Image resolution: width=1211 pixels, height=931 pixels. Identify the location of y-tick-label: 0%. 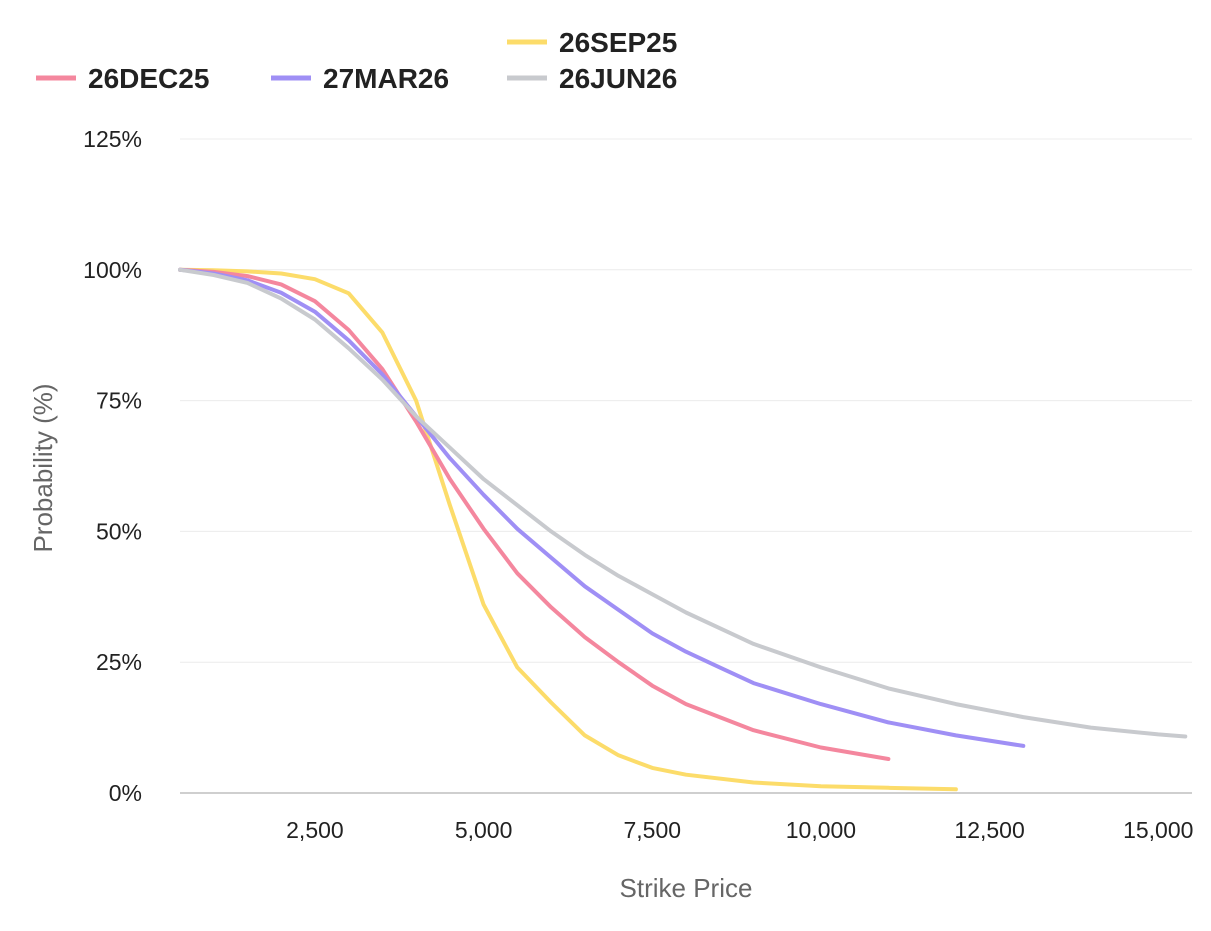
(125, 793).